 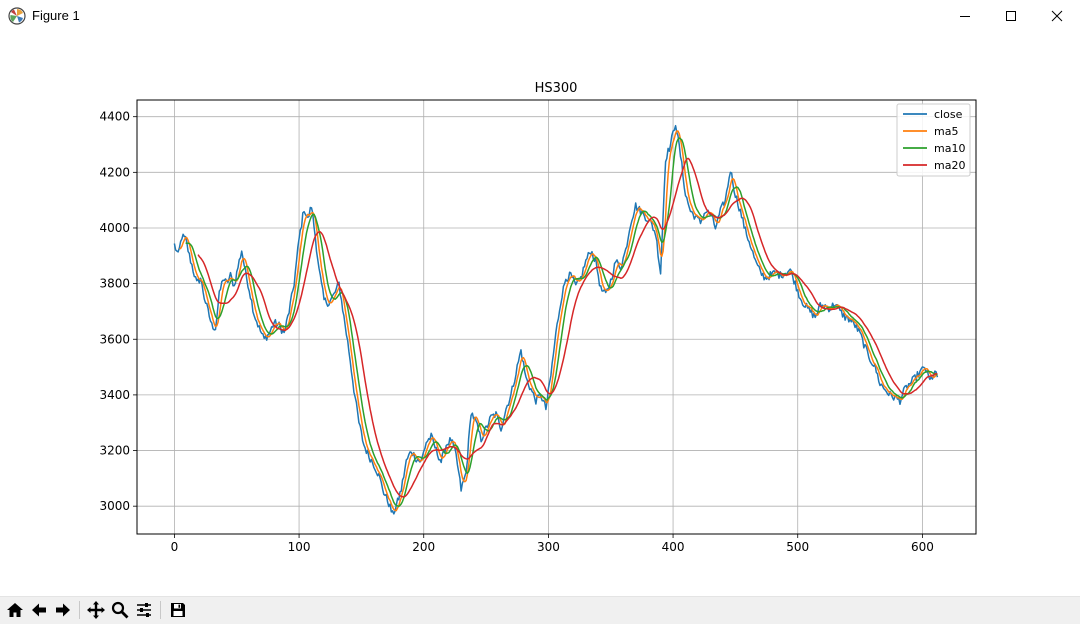 I want to click on legend: close ma5 ma10 ma20, so click(x=933, y=140).